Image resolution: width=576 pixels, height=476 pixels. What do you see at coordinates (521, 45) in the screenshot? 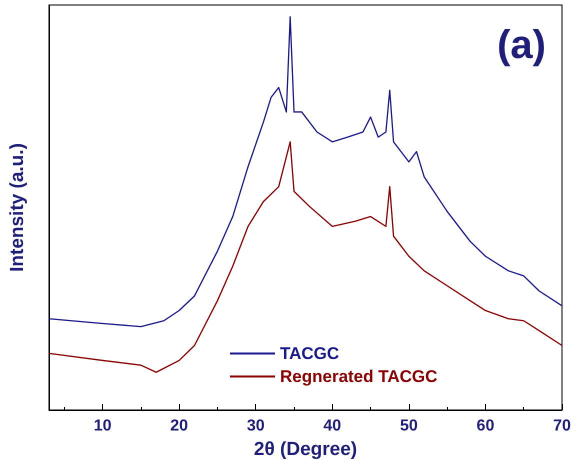
I see `annotation: (a)` at bounding box center [521, 45].